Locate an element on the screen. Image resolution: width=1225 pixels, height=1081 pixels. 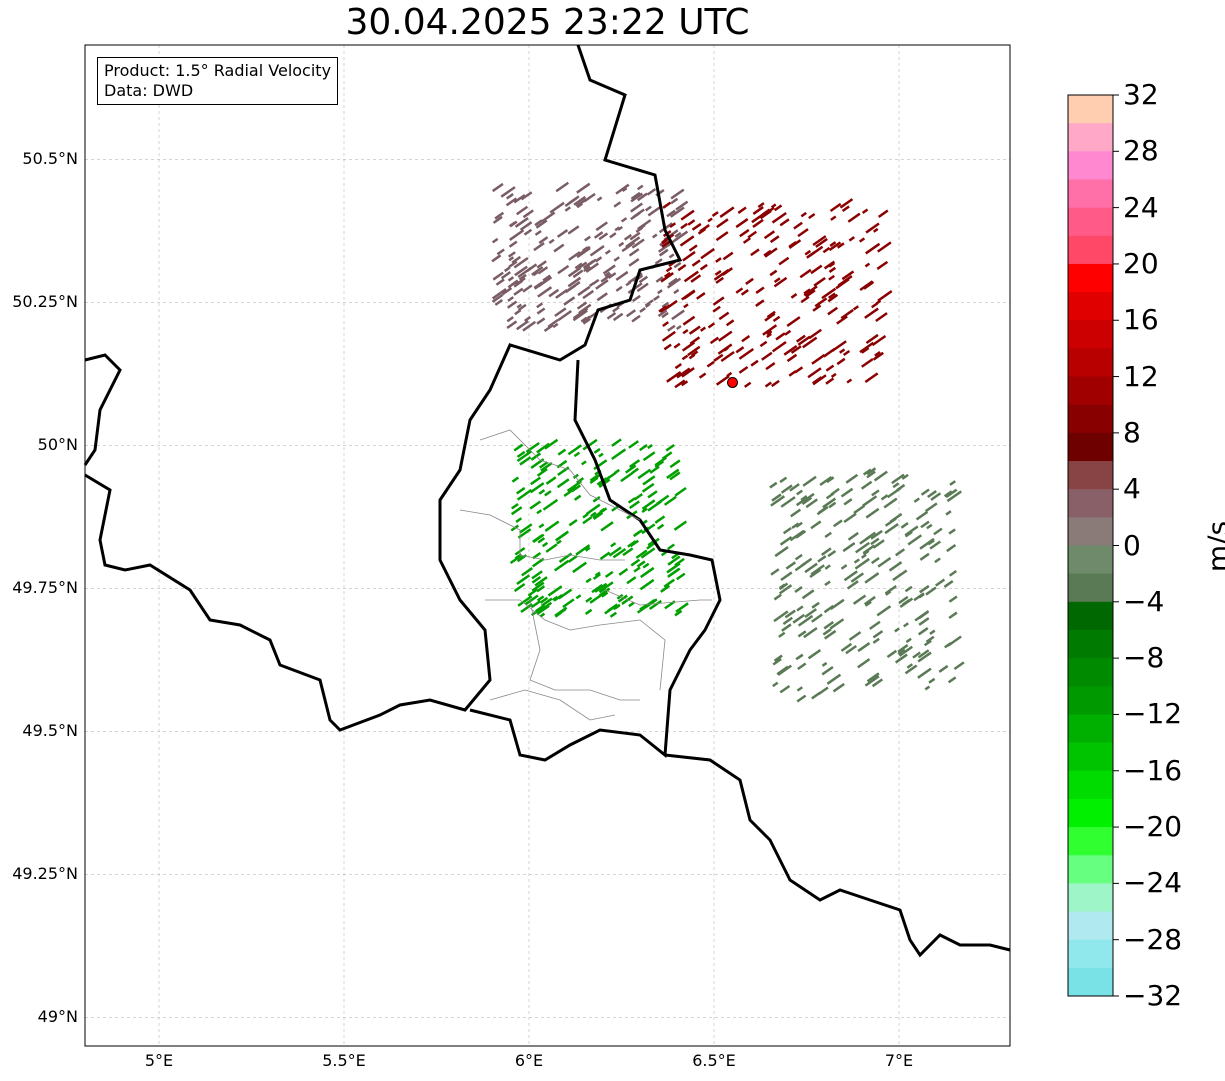
colorbar-tick-label: 8 is located at coordinates (1132, 432).